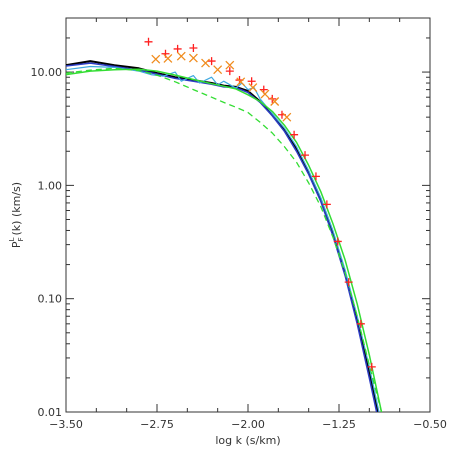  I want to click on x-tick-label: −2.00, so click(248, 424).